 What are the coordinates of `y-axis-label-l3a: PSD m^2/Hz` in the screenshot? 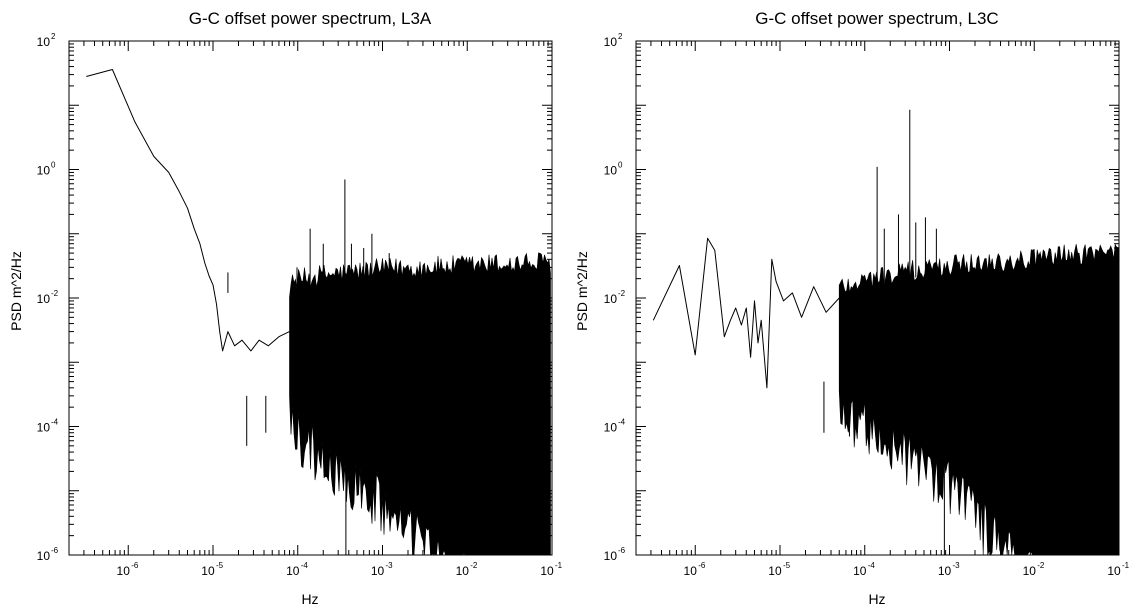 It's located at (16, 291).